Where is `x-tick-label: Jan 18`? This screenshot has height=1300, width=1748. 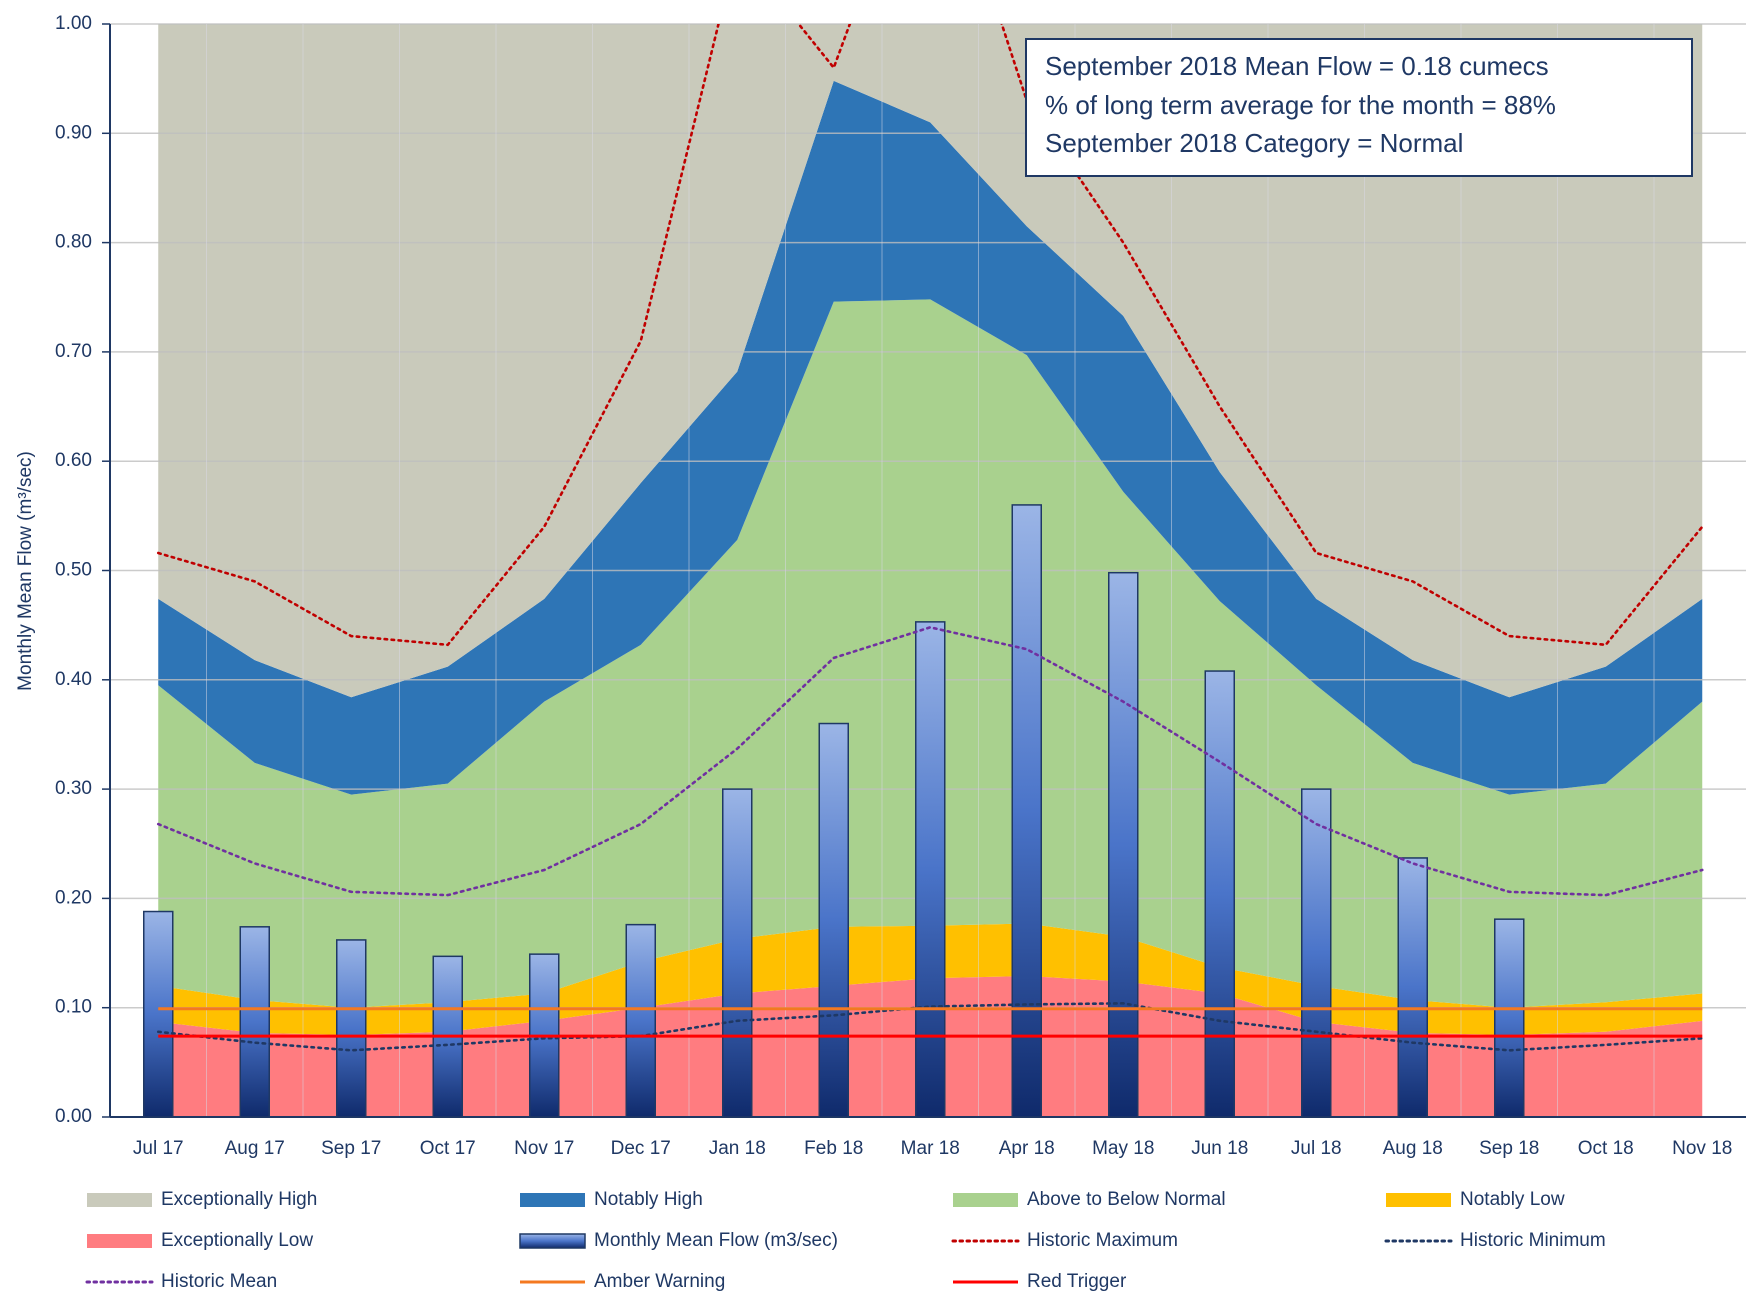
x-tick-label: Jan 18 is located at coordinates (737, 1148).